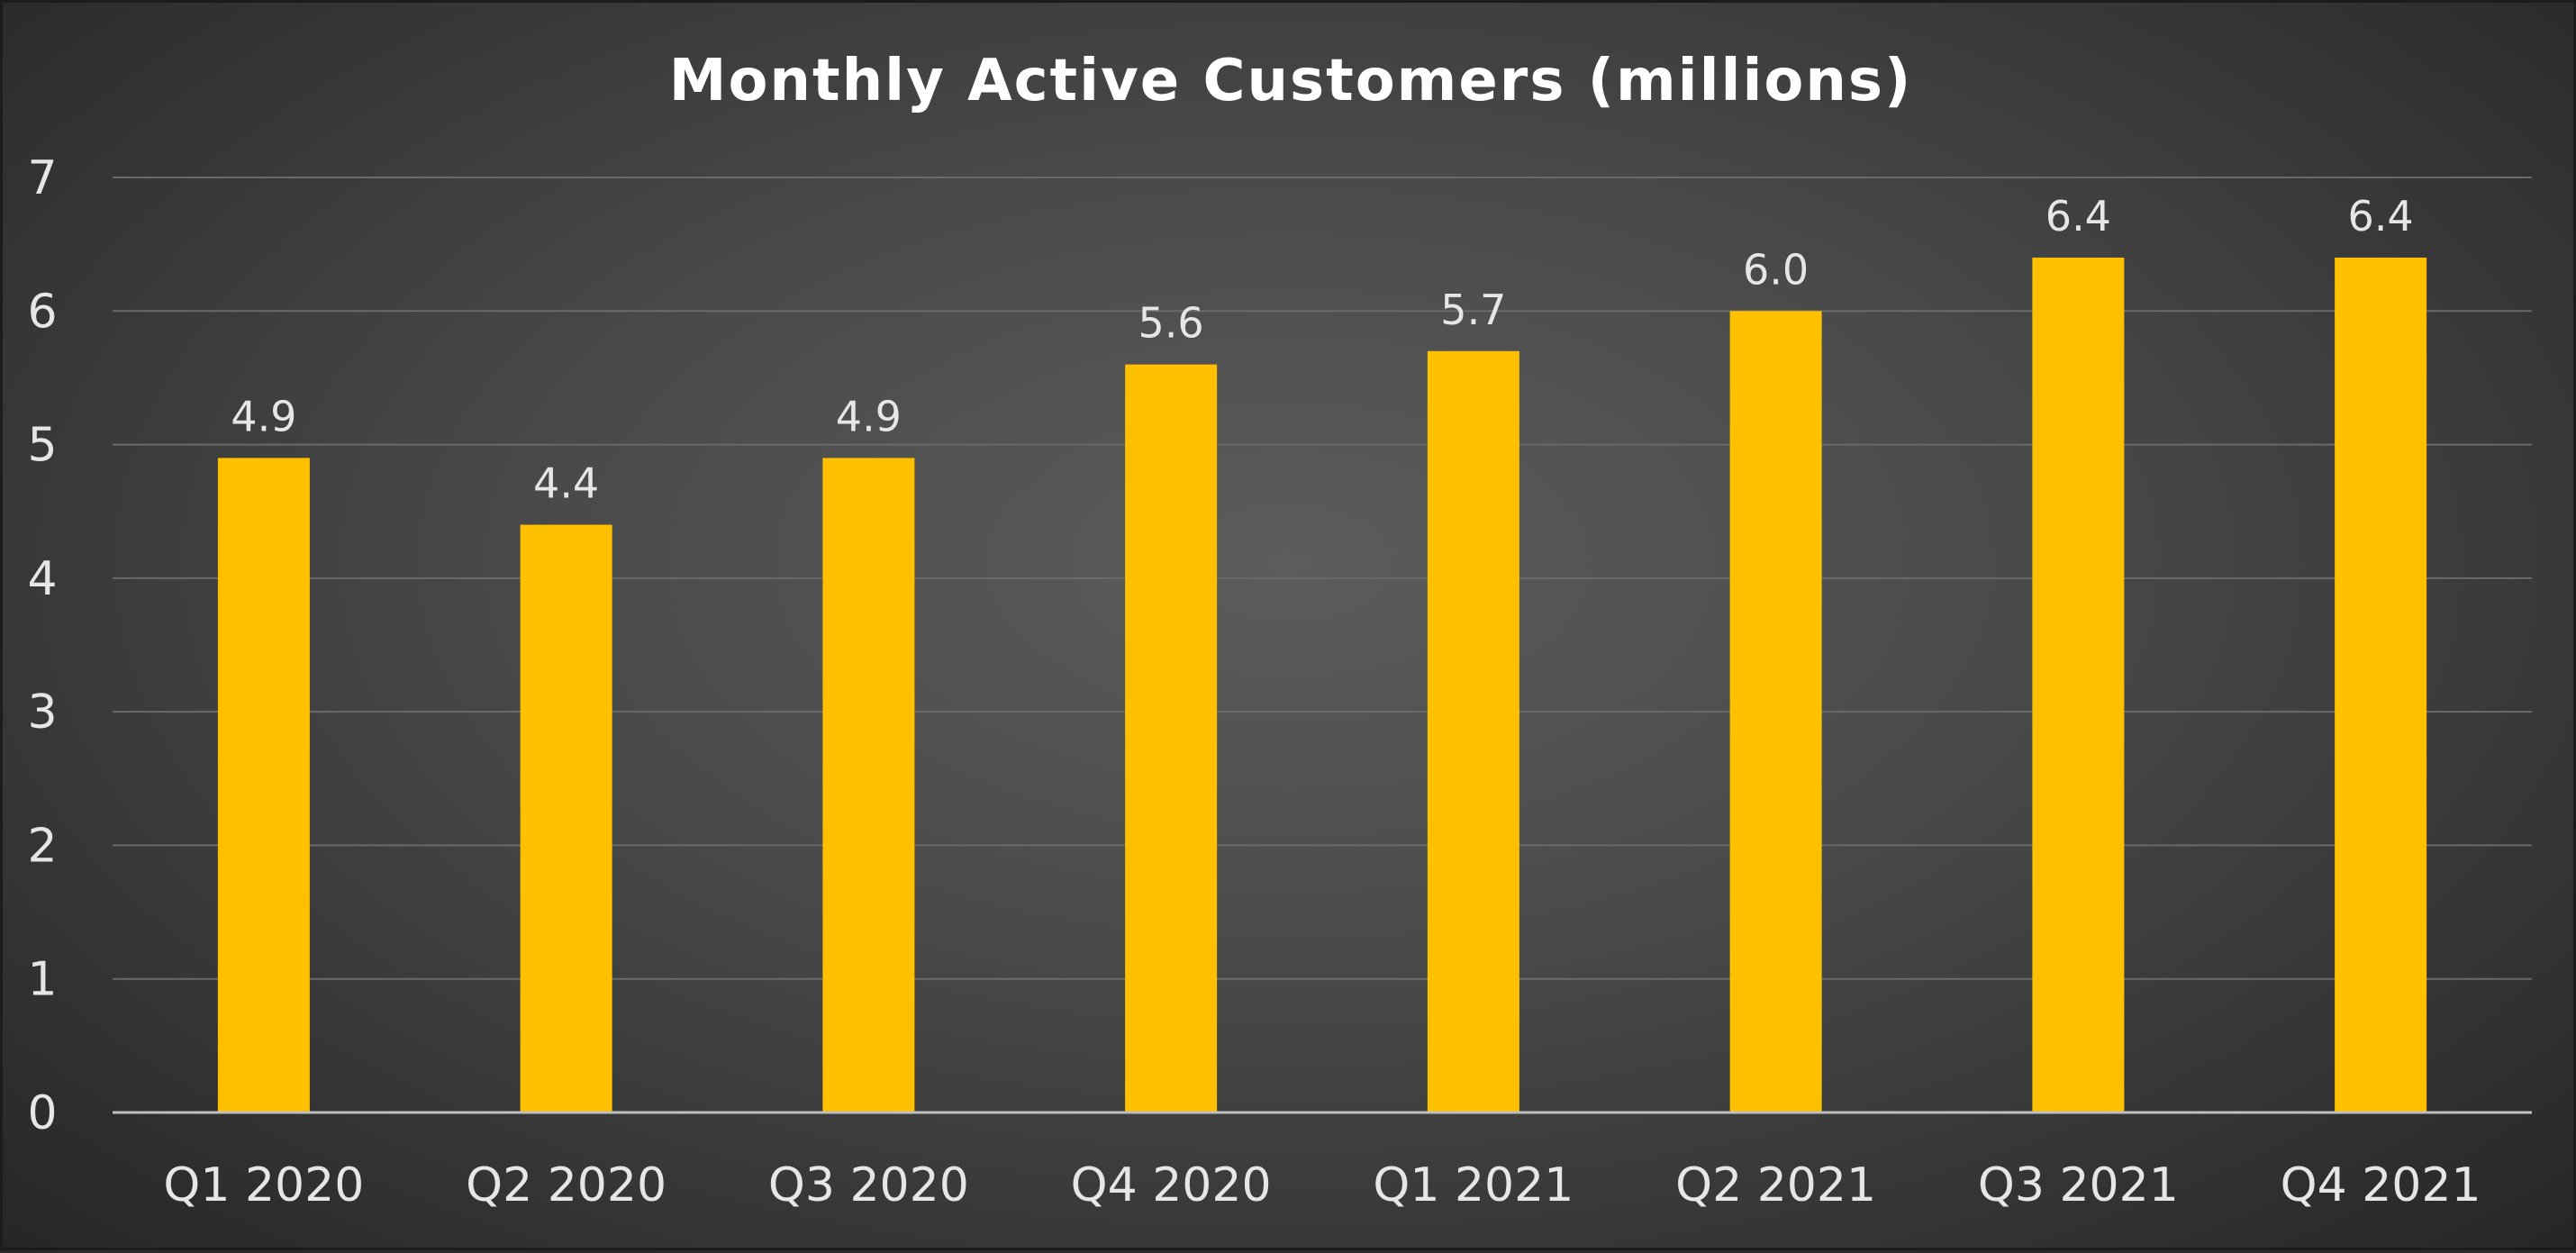 This screenshot has height=1253, width=2576. I want to click on x-category-label: Q1 2020, so click(263, 1185).